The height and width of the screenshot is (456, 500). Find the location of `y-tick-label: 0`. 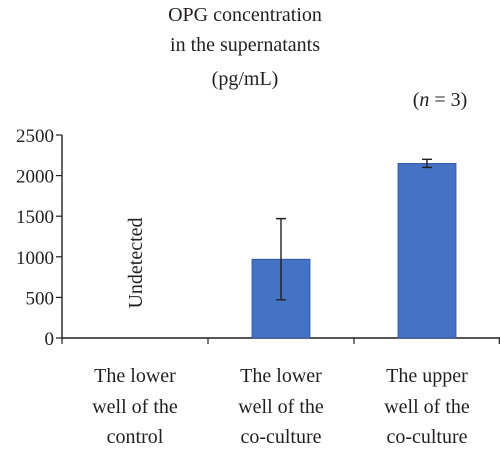

y-tick-label: 0 is located at coordinates (50, 339).